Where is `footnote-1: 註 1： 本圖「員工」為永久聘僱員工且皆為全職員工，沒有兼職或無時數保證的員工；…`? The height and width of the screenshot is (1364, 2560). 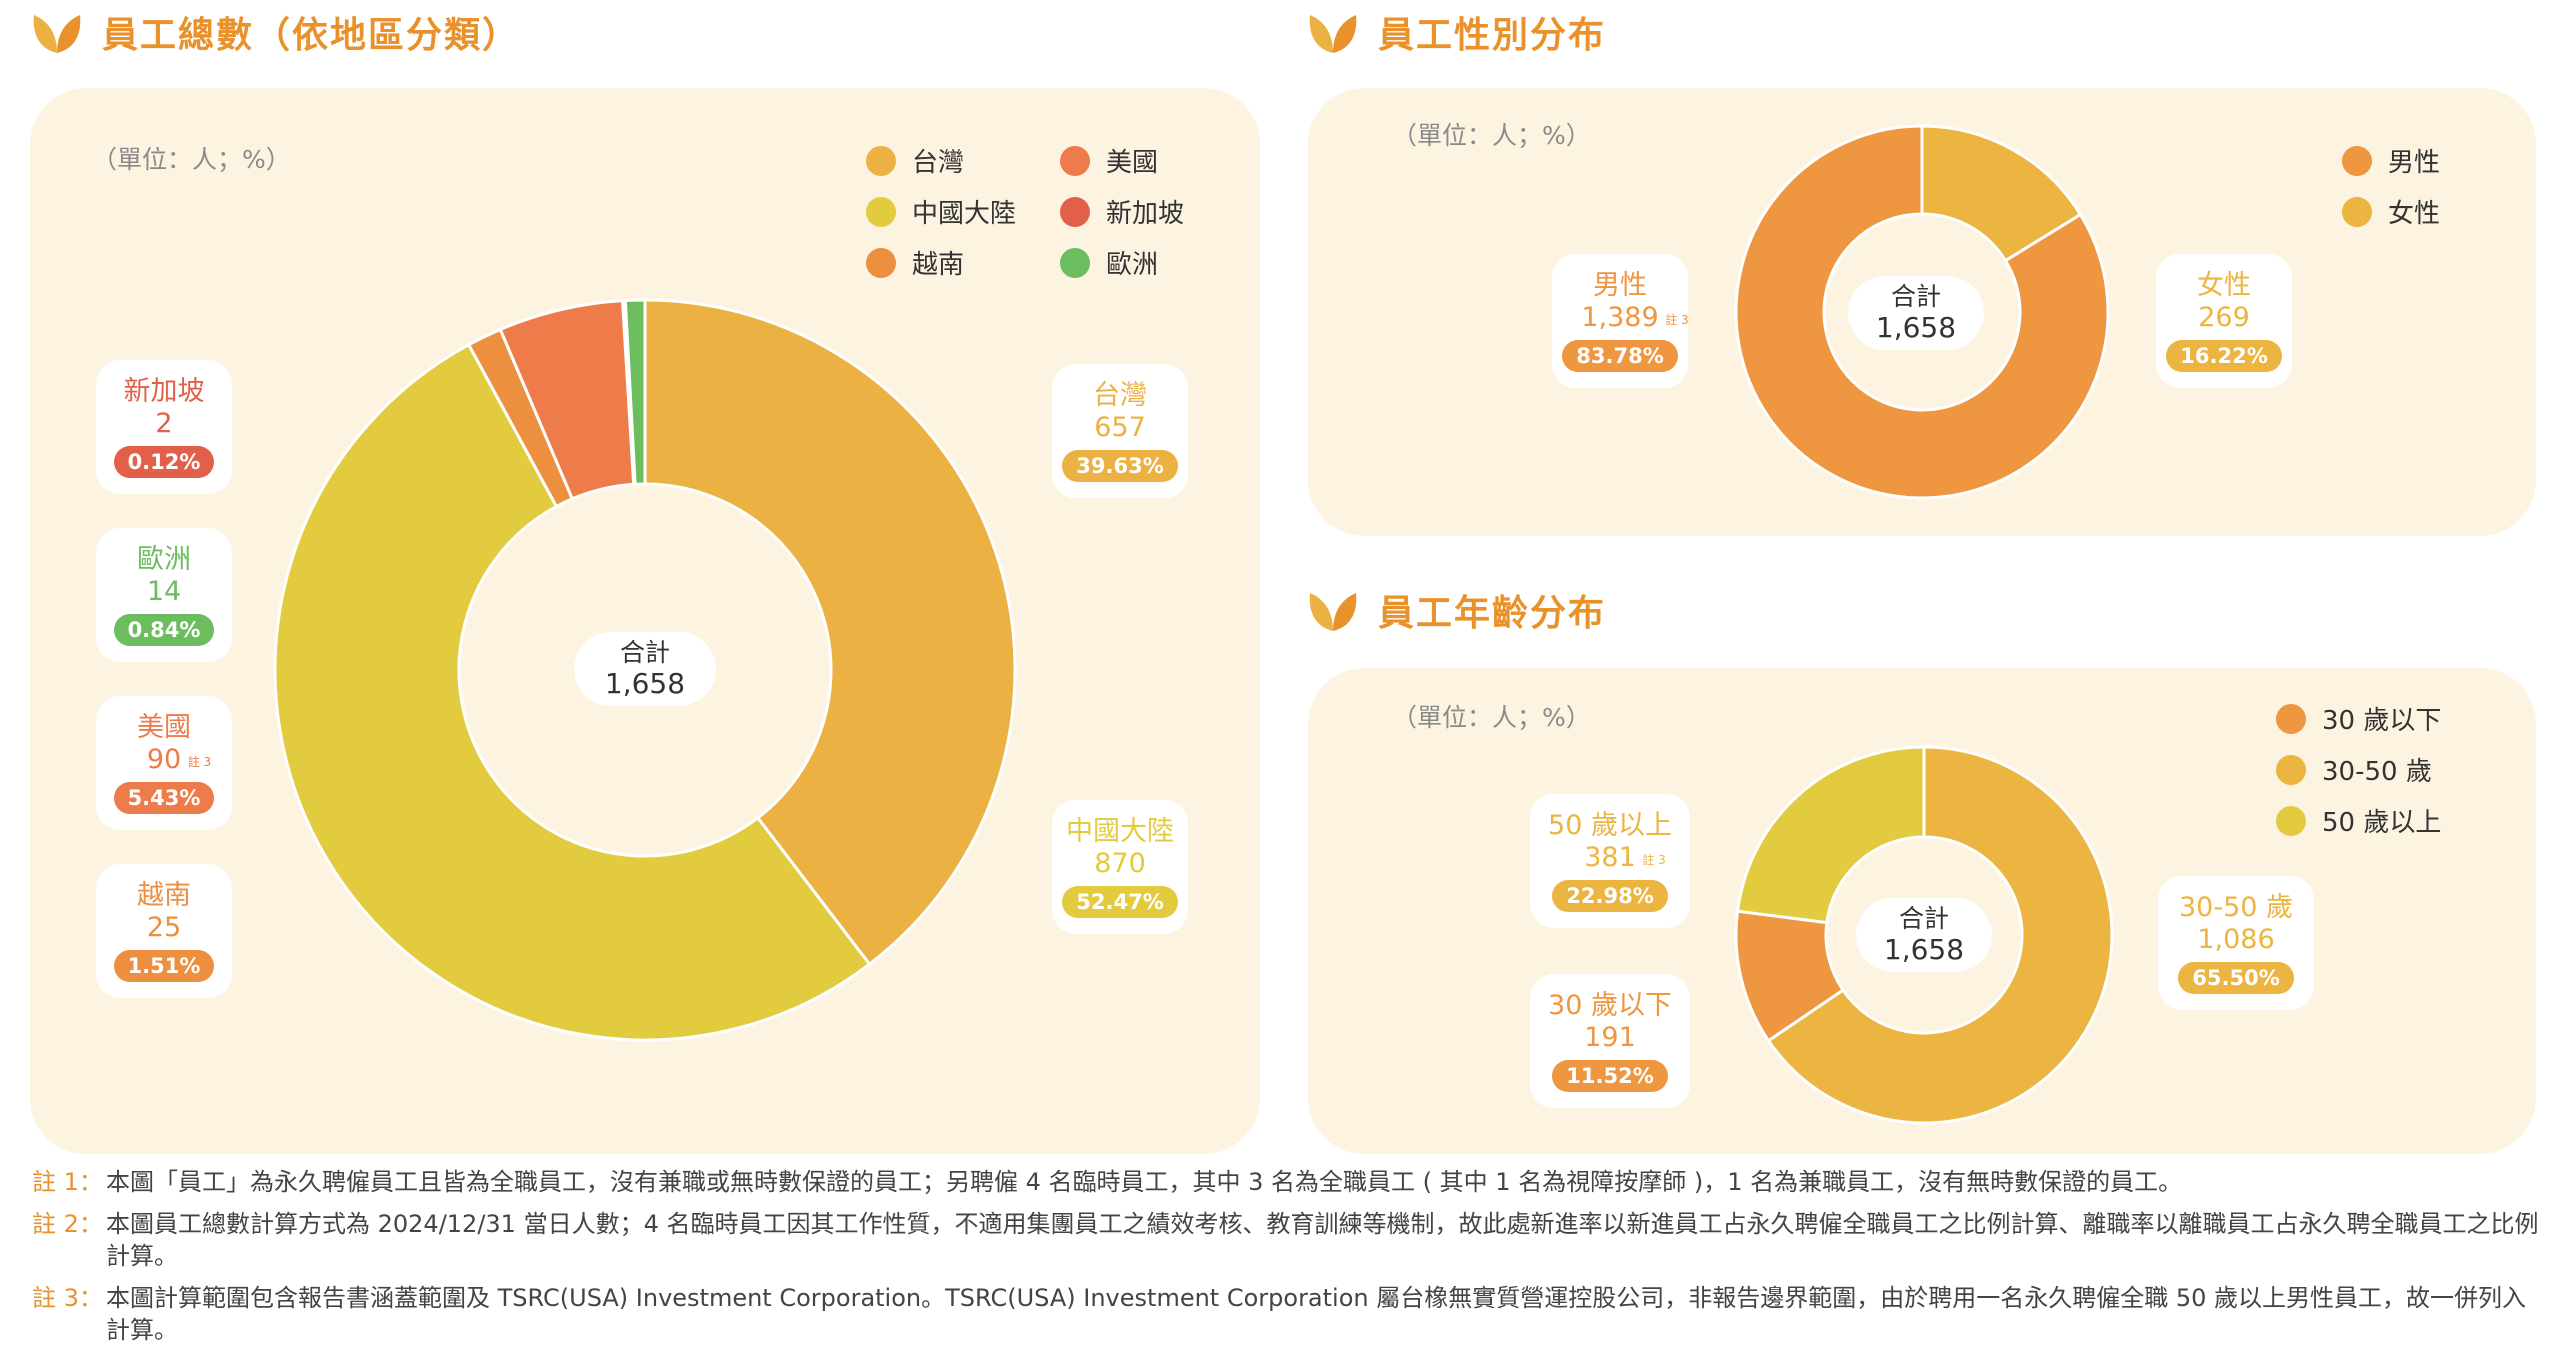
footnote-1: 註 1： 本圖「員工」為永久聘僱員工且皆為全職員工，沒有兼職或無時數保證的員工；… is located at coordinates (1107, 1182).